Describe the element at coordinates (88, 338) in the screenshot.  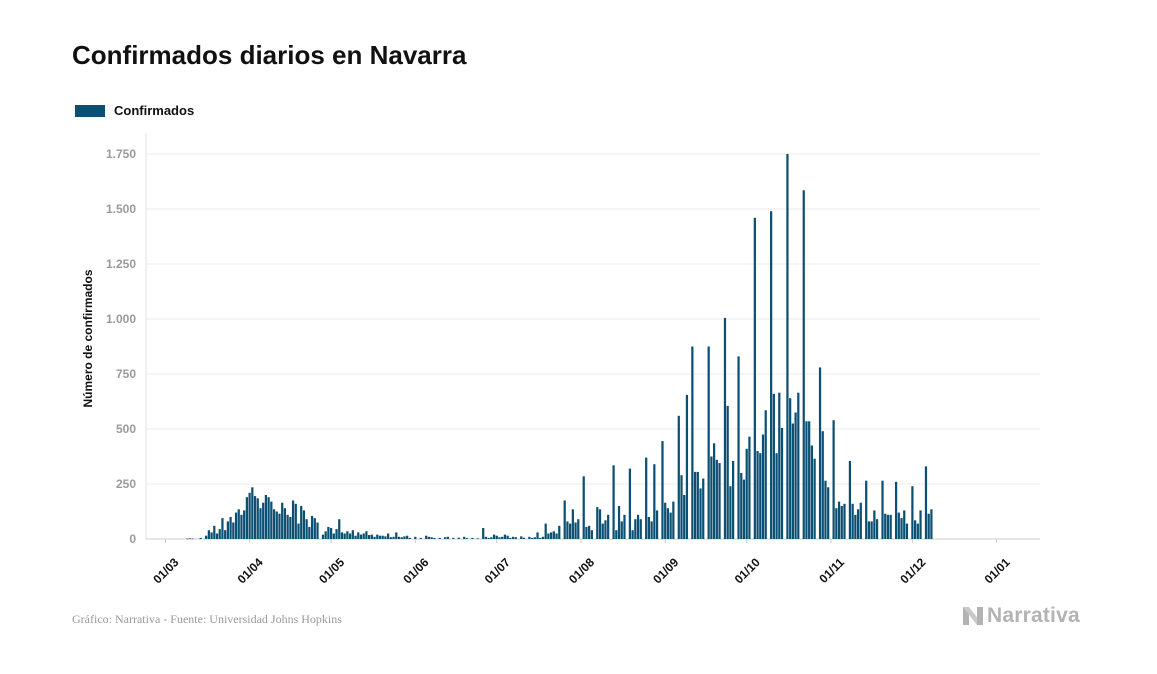
I see `y-axis-title: Número de confirmados` at that location.